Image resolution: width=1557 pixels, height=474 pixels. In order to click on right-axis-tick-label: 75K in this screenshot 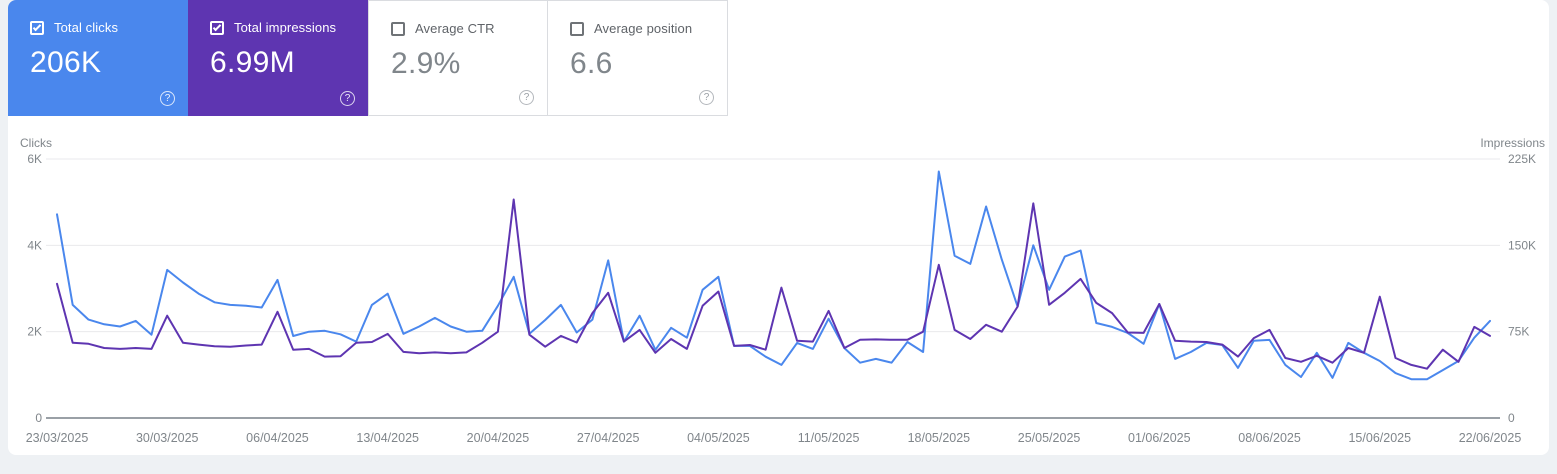, I will do `click(1518, 332)`.